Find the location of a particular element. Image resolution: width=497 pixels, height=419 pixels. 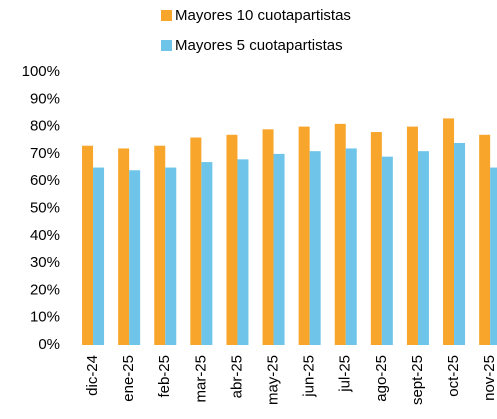

y-tick-label: 40% is located at coordinates (45, 235).